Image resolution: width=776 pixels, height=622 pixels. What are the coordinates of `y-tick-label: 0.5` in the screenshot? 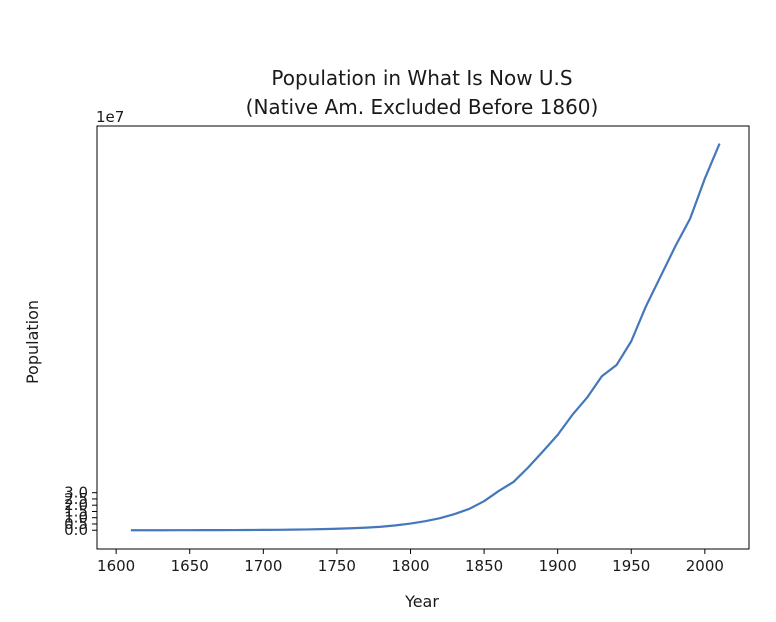 It's located at (76, 524).